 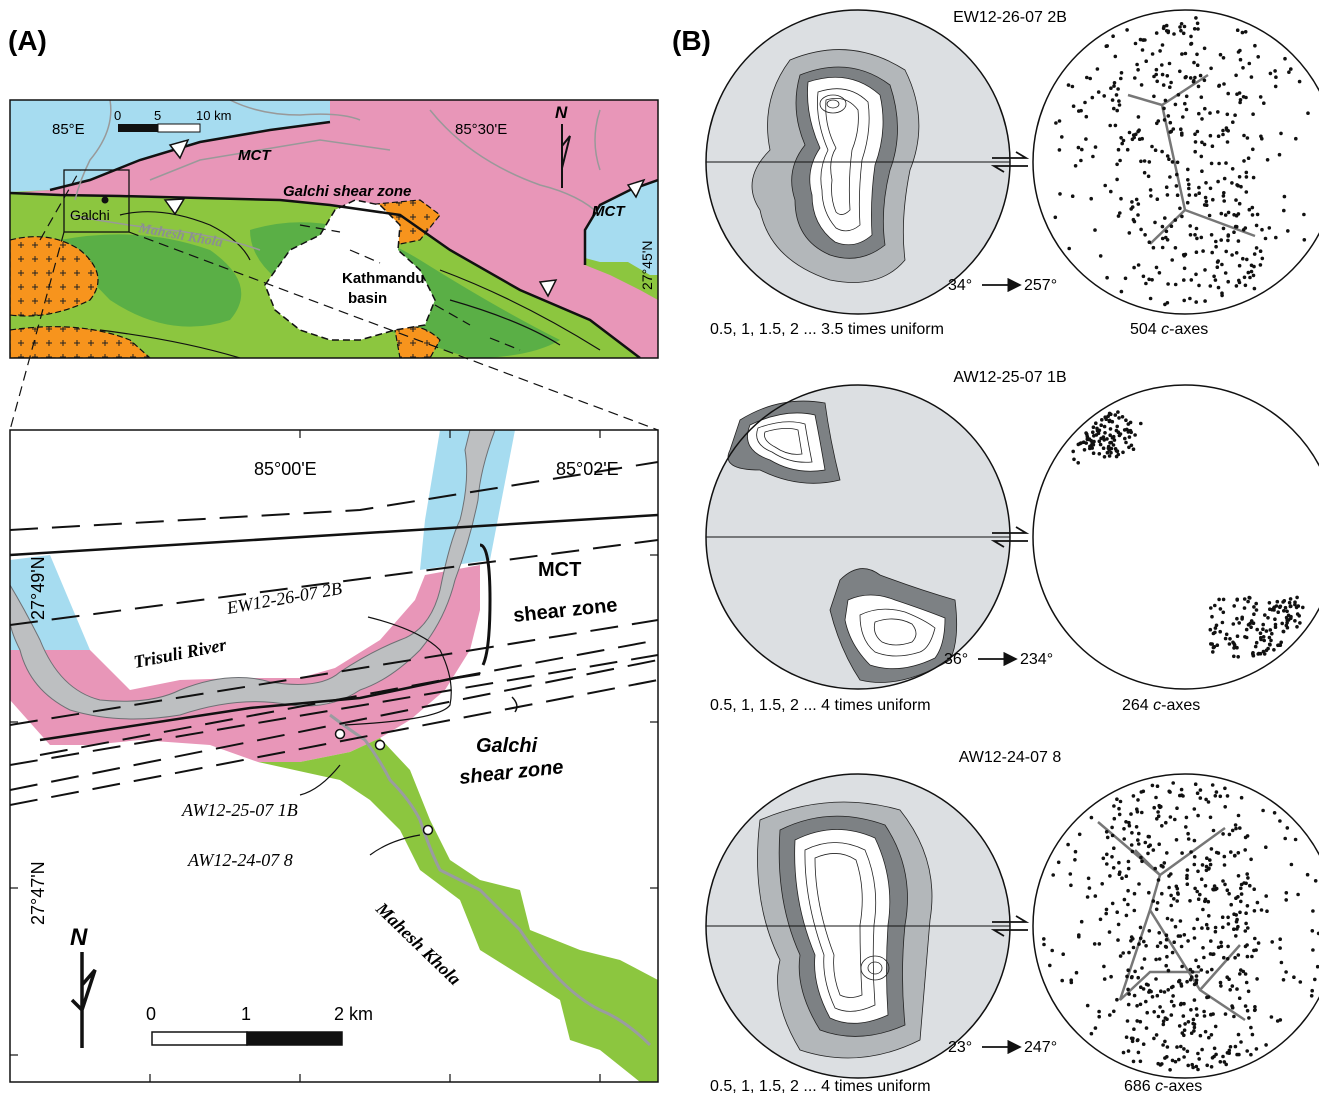 What do you see at coordinates (179, 149) in the screenshot?
I see `thrust-tooth` at bounding box center [179, 149].